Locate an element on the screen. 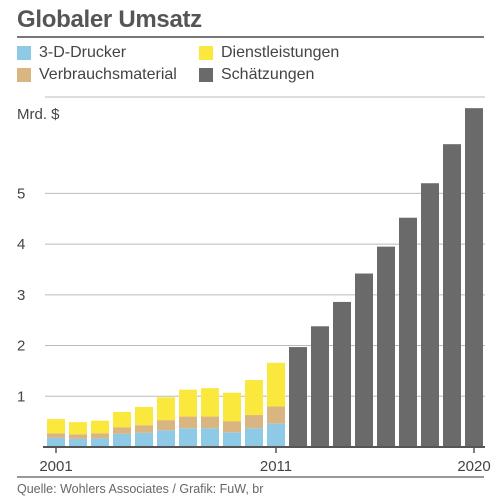 Image resolution: width=500 pixels, height=500 pixels. legend-label-consumables: Verbrauchsmaterial is located at coordinates (108, 74).